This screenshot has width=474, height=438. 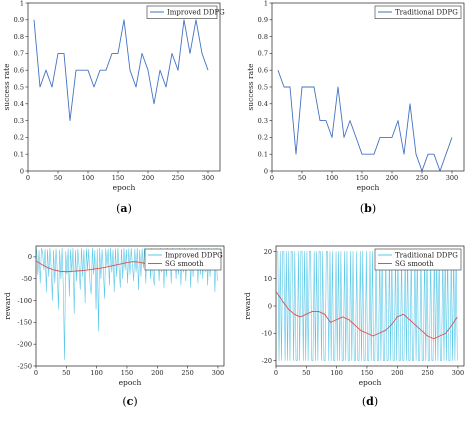 What do you see at coordinates (368, 208) in the screenshot?
I see `panel-label: (b)` at bounding box center [368, 208].